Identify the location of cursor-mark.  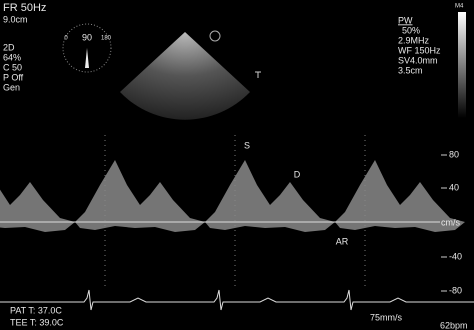
(258, 74).